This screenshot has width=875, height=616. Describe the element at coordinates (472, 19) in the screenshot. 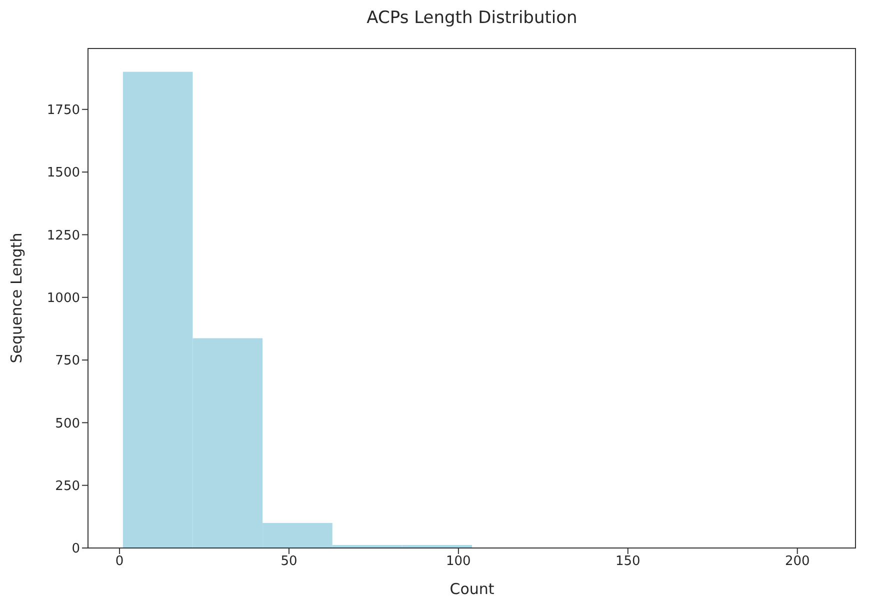

I see `chart-title: ACPs Length Distribution` at that location.